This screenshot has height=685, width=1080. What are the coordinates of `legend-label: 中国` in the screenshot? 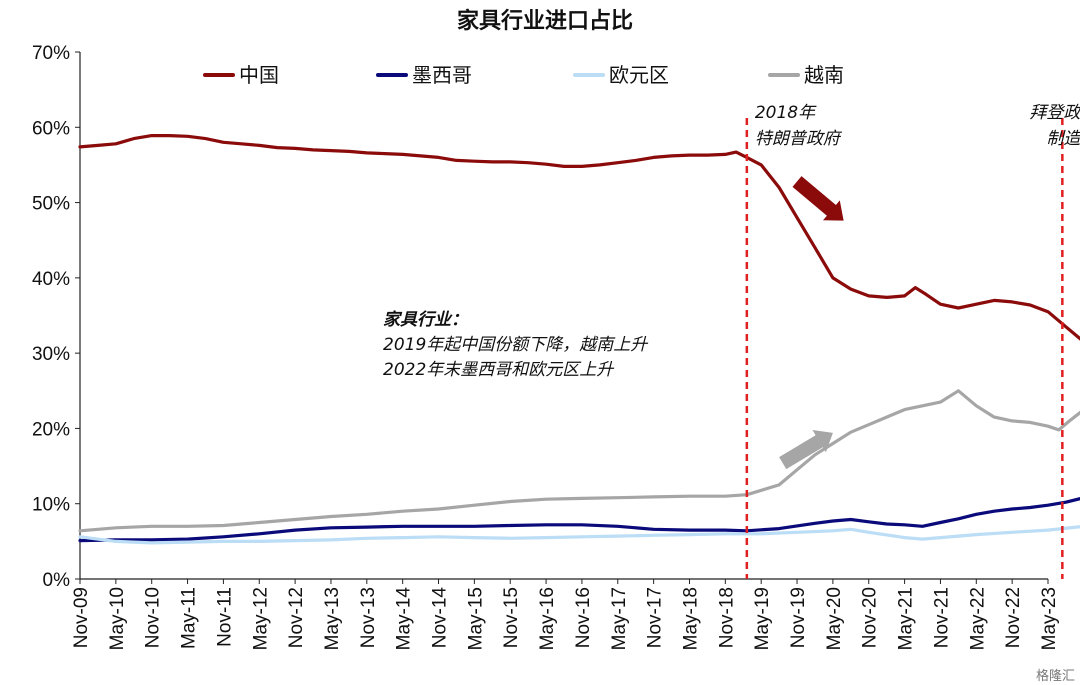 It's located at (259, 75).